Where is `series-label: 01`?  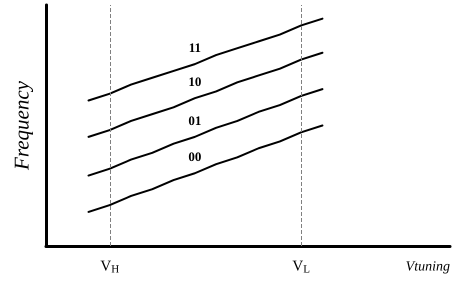 series-label: 01 is located at coordinates (195, 120).